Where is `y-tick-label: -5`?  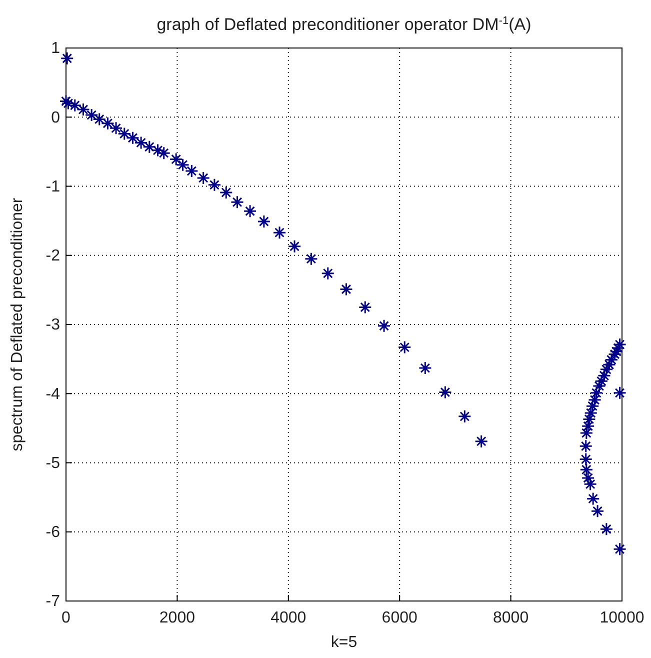
y-tick-label: -5 is located at coordinates (53, 463).